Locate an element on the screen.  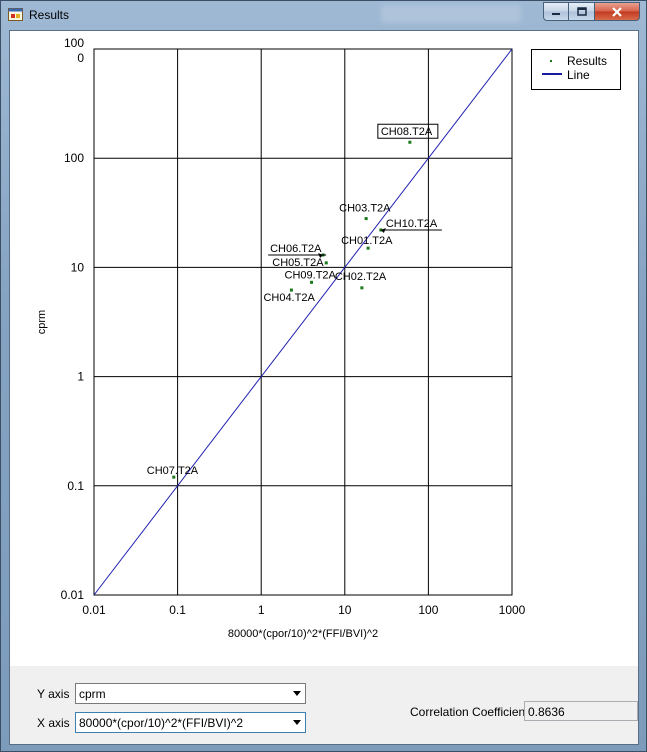
maximize-button is located at coordinates (582, 11).